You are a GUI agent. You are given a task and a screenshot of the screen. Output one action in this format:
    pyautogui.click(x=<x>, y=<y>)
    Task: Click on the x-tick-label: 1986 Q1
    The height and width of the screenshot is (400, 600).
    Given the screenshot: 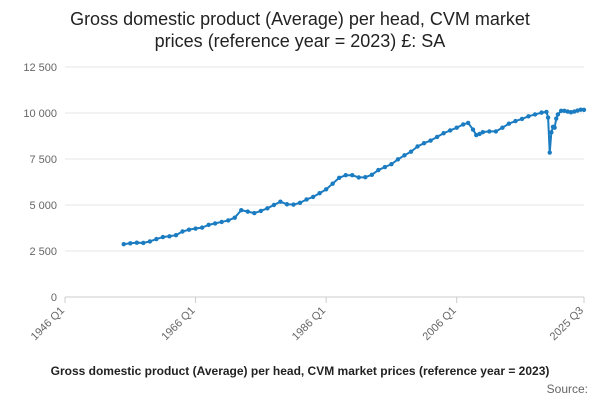 What is the action you would take?
    pyautogui.click(x=309, y=324)
    